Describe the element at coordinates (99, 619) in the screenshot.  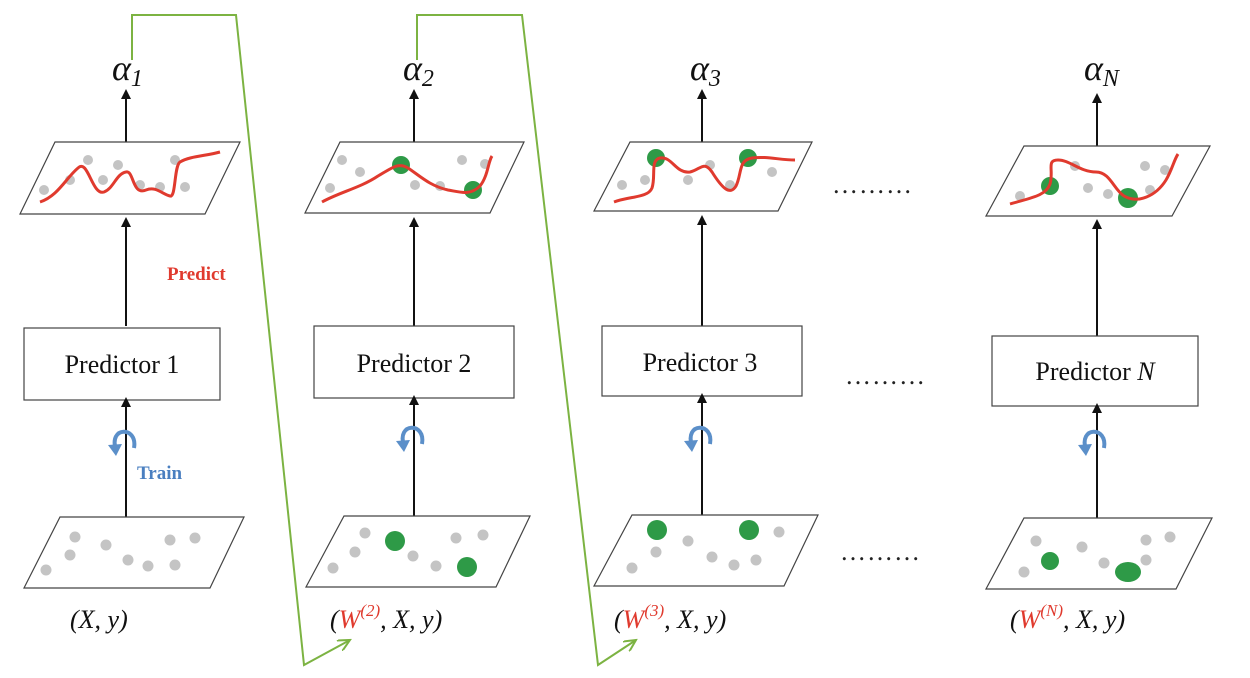
I see `training-set-caption-1: (X, y)` at that location.